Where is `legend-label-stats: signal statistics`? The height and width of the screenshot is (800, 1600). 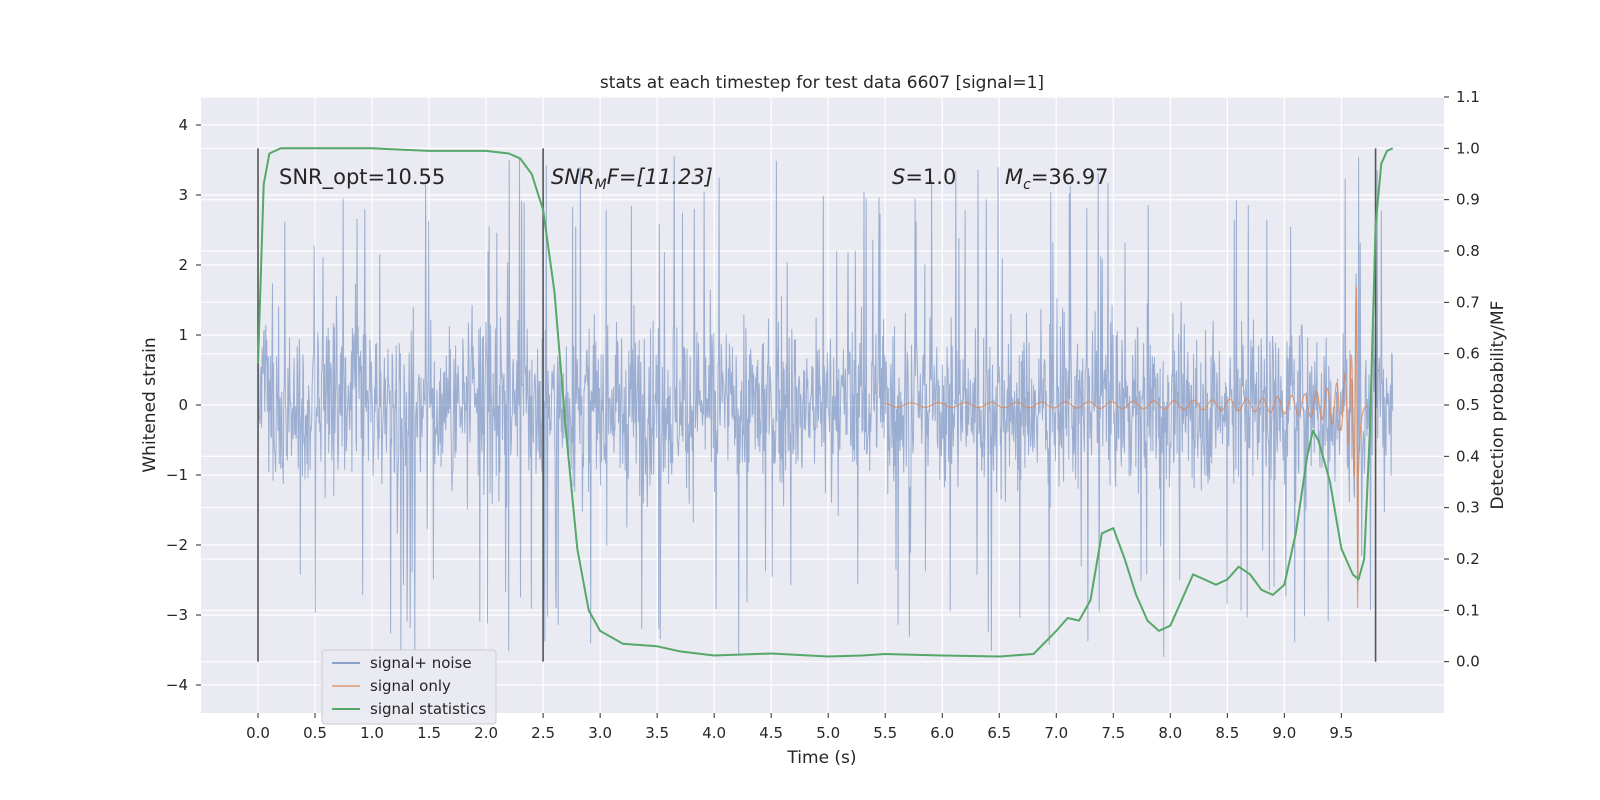 legend-label-stats: signal statistics is located at coordinates (428, 709).